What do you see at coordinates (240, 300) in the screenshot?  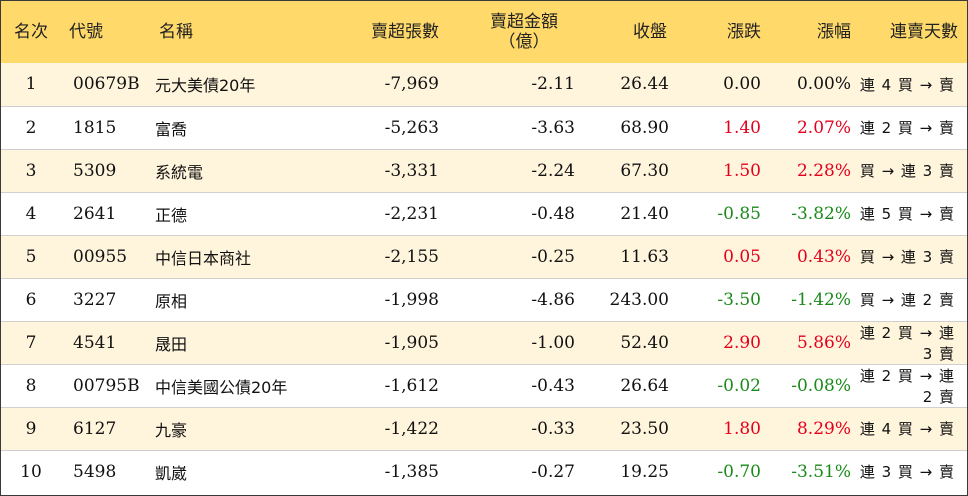 I see `cell-name: 原相` at bounding box center [240, 300].